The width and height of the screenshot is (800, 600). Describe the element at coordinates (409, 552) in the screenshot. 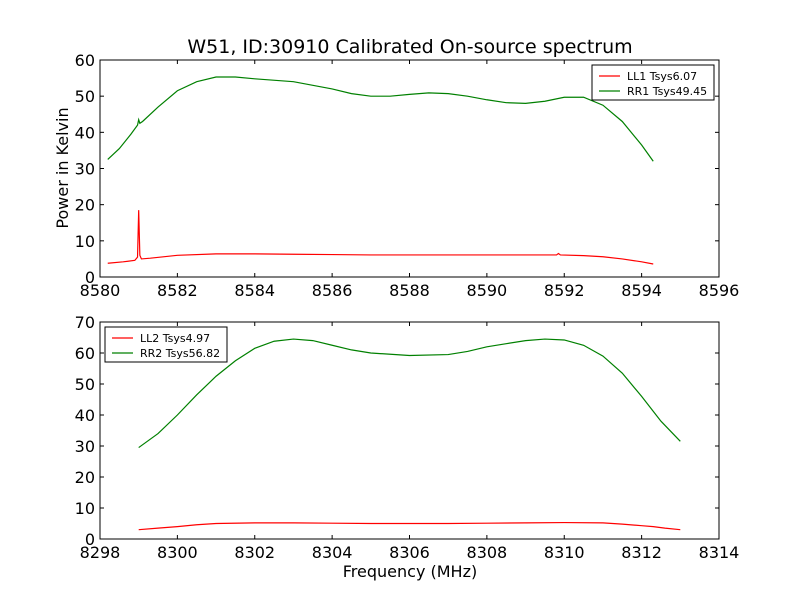

I see `bottom-xtick-label: 8306` at that location.